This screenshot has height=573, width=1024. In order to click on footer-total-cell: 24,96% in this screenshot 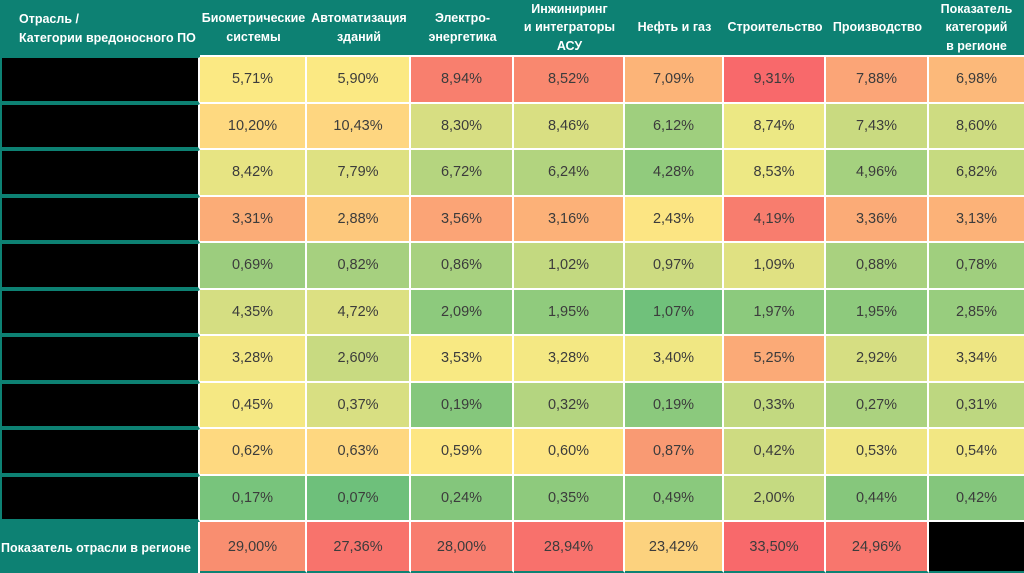, I will do `click(877, 547)`.